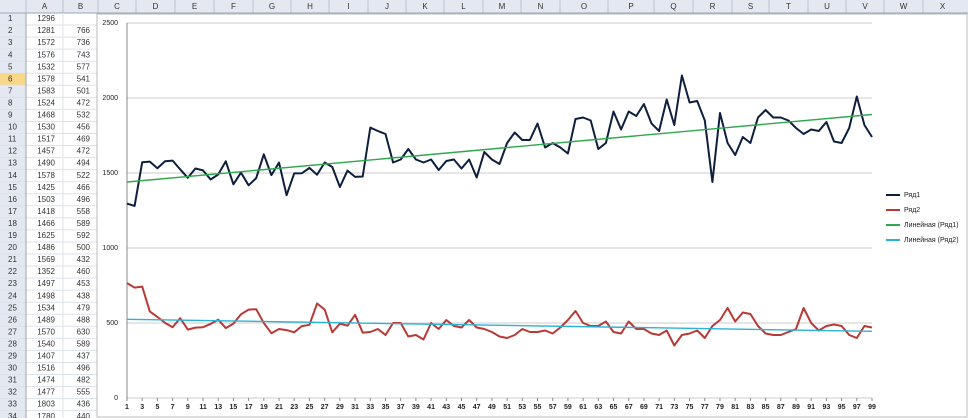  Describe the element at coordinates (12, 175) in the screenshot. I see `row-number: 14` at that location.